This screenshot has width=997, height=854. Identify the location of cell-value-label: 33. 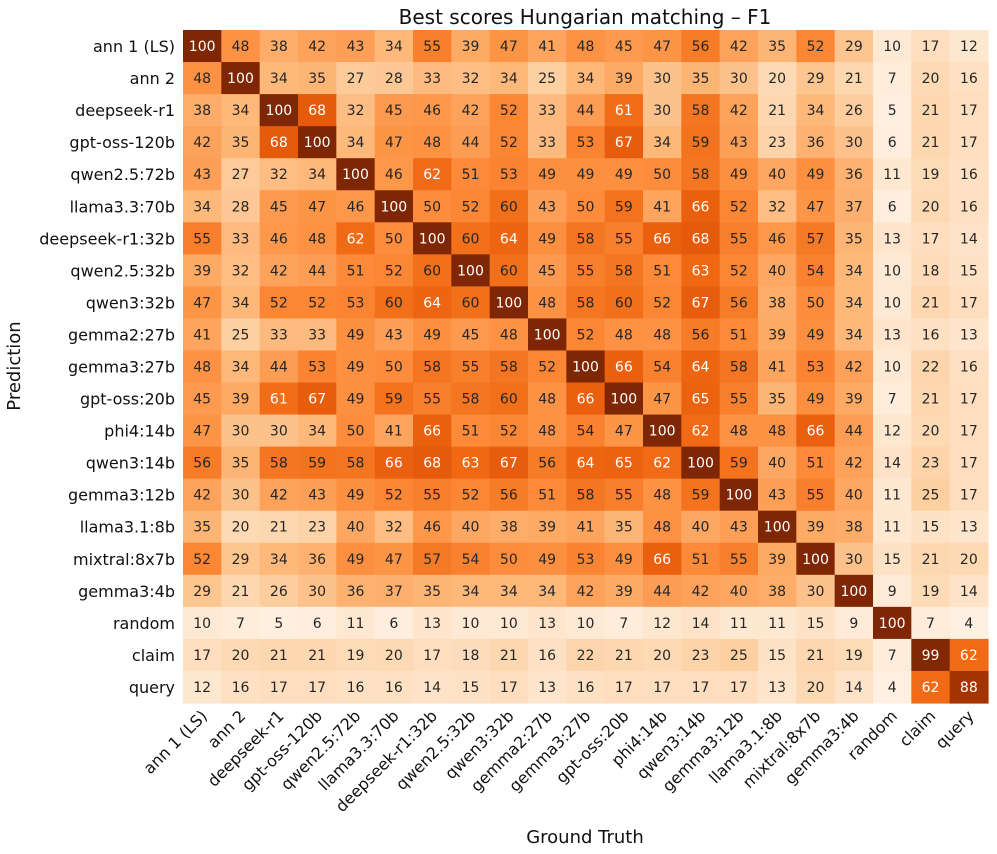
(432, 79).